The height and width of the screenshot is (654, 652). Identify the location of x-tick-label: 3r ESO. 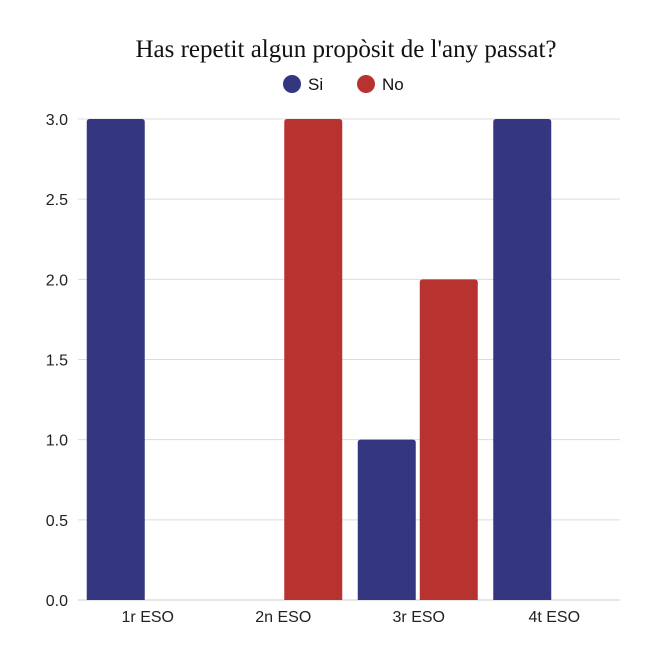
(419, 617).